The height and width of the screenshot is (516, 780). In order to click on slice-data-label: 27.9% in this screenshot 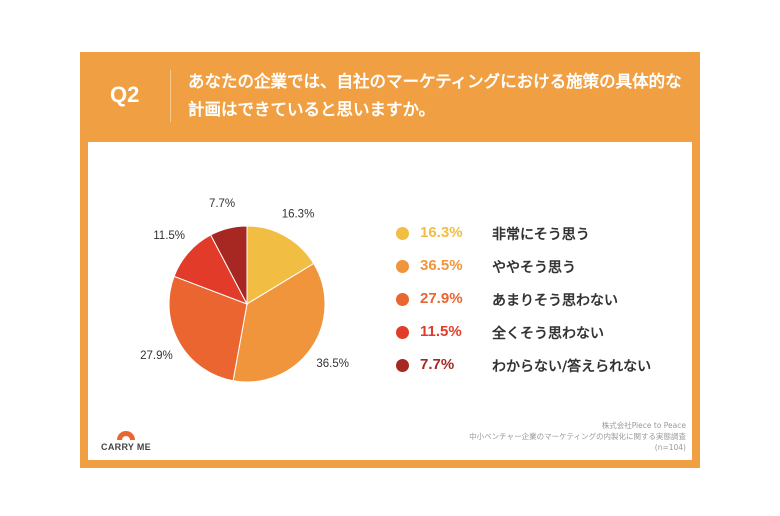, I will do `click(156, 356)`.